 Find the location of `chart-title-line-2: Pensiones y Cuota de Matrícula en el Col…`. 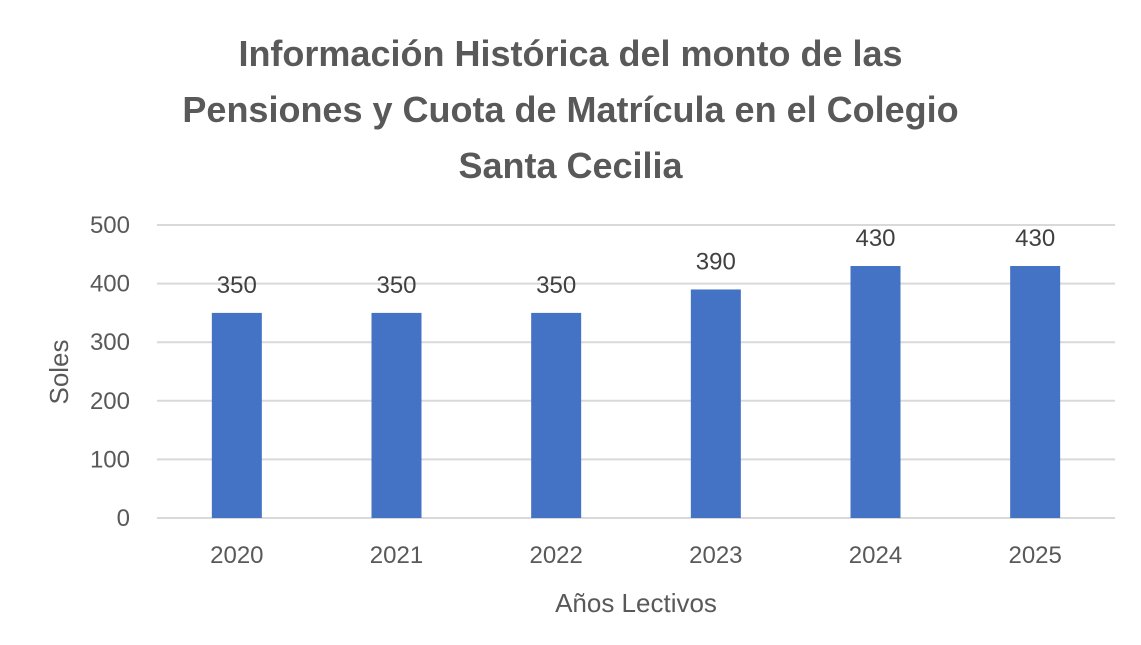

chart-title-line-2: Pensiones y Cuota de Matrícula en el Col… is located at coordinates (570, 109).